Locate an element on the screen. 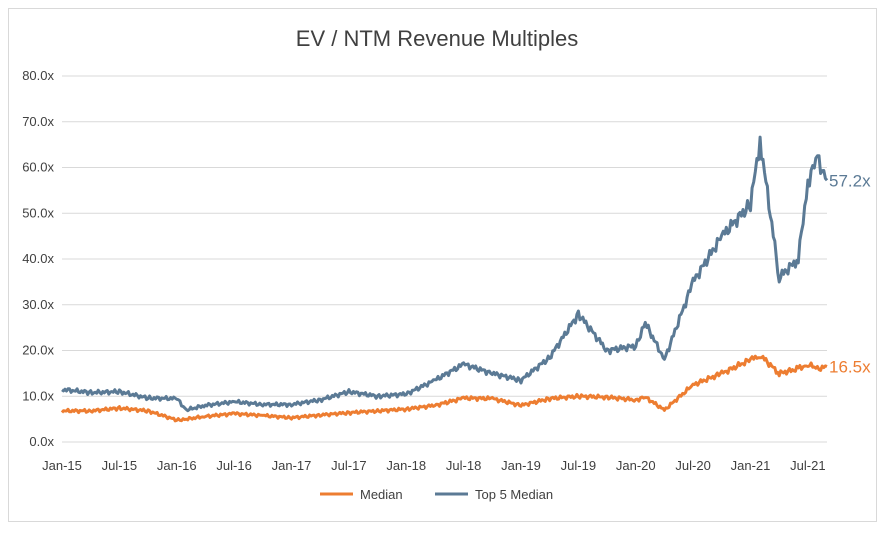 The height and width of the screenshot is (533, 887). x-tick-label: Jul-21 is located at coordinates (807, 465).